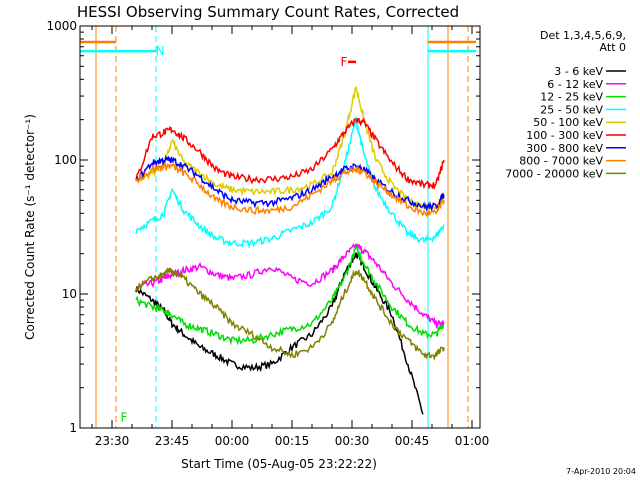 Image resolution: width=640 pixels, height=480 pixels. Describe the element at coordinates (561, 161) in the screenshot. I see `legend-label-7: 800 - 7000 keV` at that location.